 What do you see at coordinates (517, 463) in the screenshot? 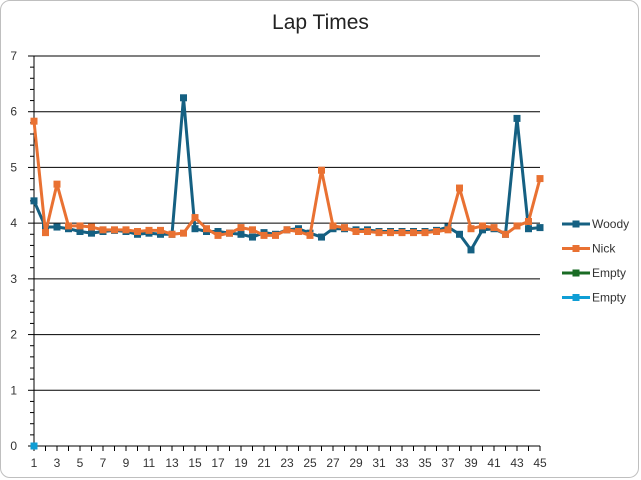
I see `x-tick-label: 43` at bounding box center [517, 463].